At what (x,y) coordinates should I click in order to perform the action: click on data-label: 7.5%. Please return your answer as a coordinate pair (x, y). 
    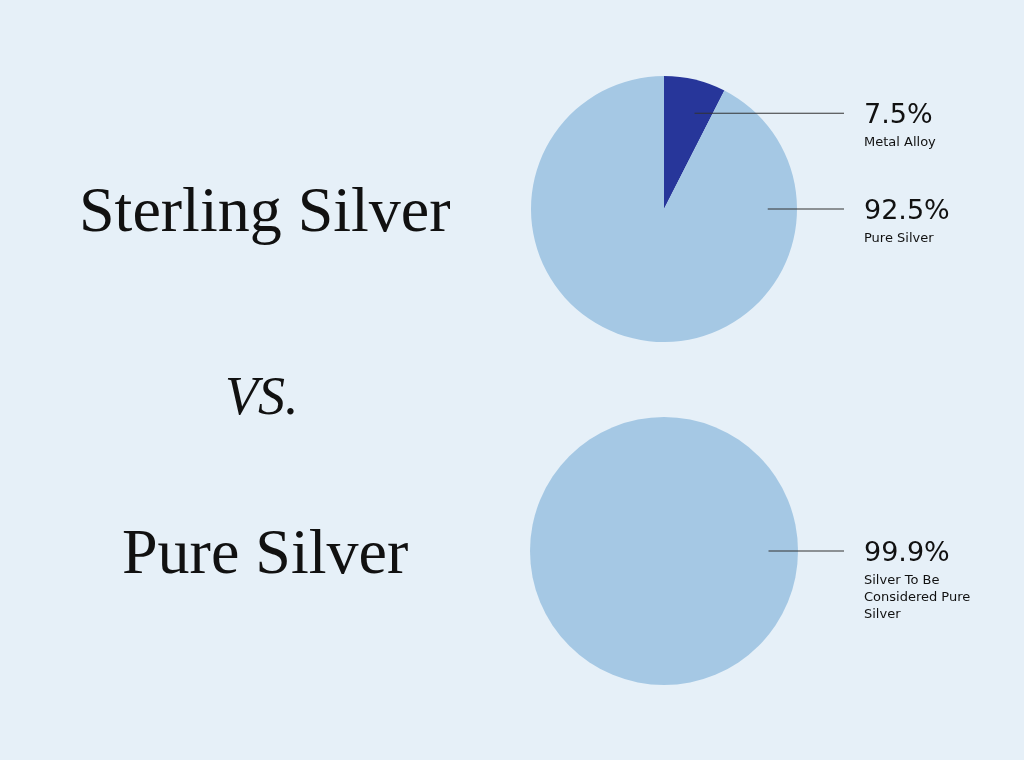
    Looking at the image, I should click on (898, 113).